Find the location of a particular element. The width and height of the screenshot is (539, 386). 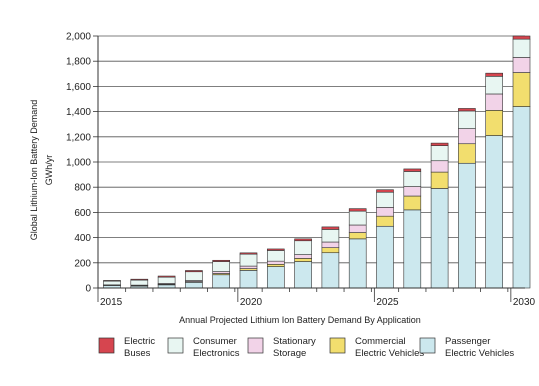

x-tick-label: 2020 is located at coordinates (251, 302).